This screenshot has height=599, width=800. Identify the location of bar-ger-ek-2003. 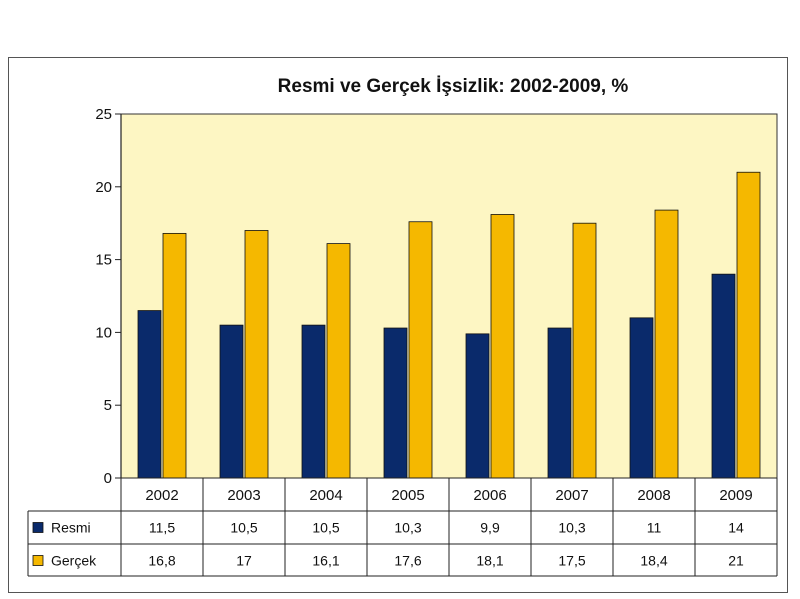
(256, 354).